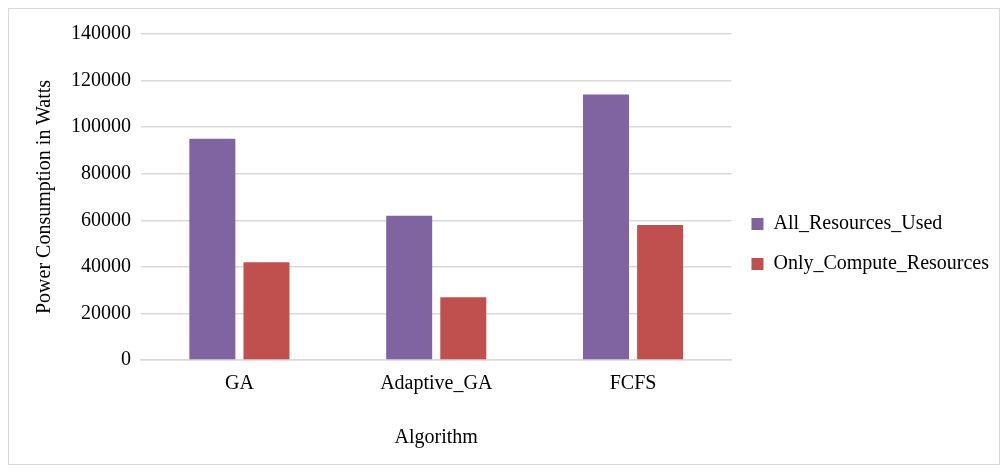 The image size is (1008, 473). I want to click on legend-label: All_Resources_Used, so click(858, 222).